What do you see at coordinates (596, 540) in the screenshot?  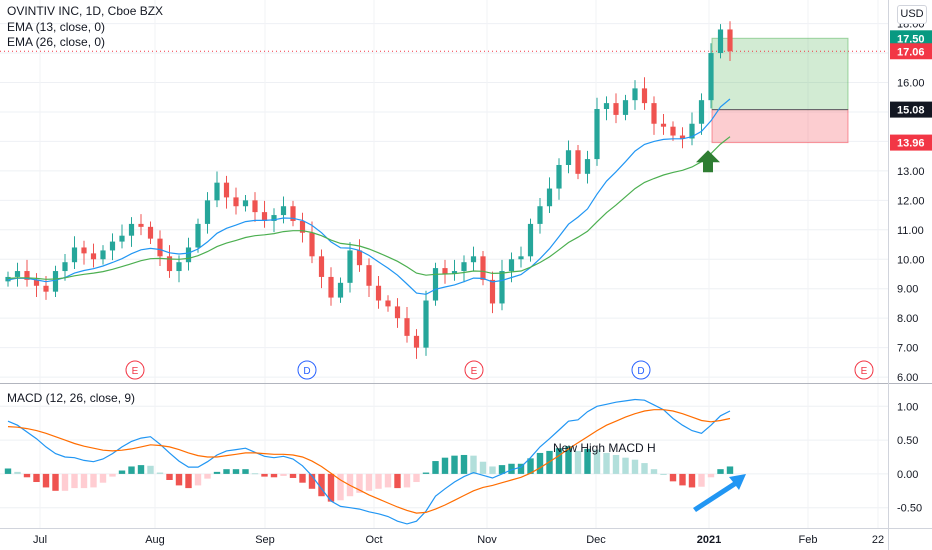 I see `time-tick-label: Dec` at bounding box center [596, 540].